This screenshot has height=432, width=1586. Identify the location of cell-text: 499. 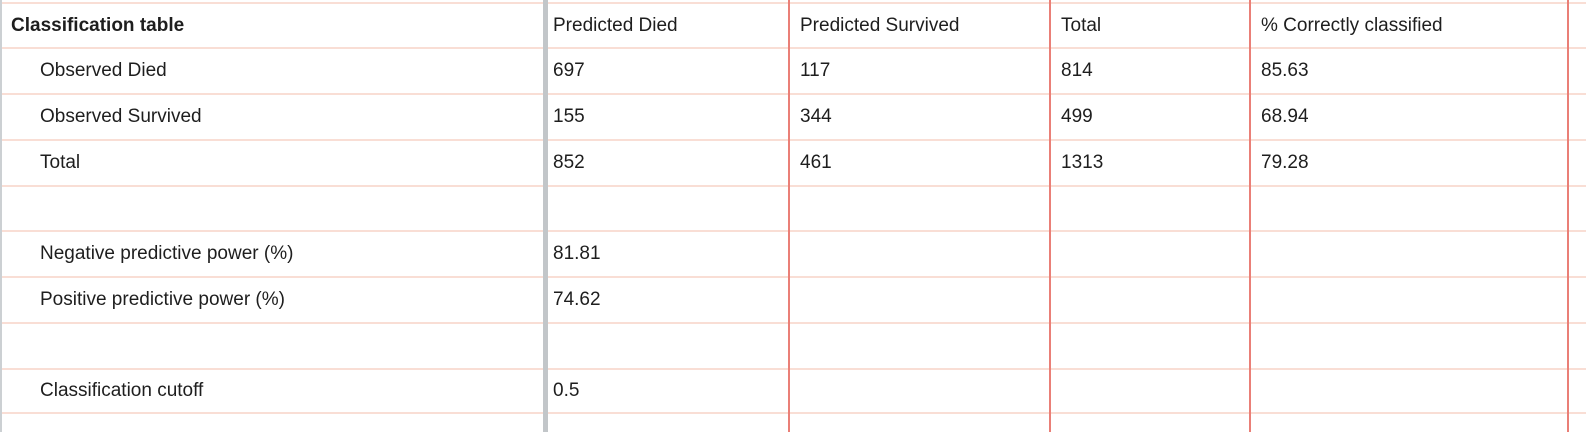
(1077, 116).